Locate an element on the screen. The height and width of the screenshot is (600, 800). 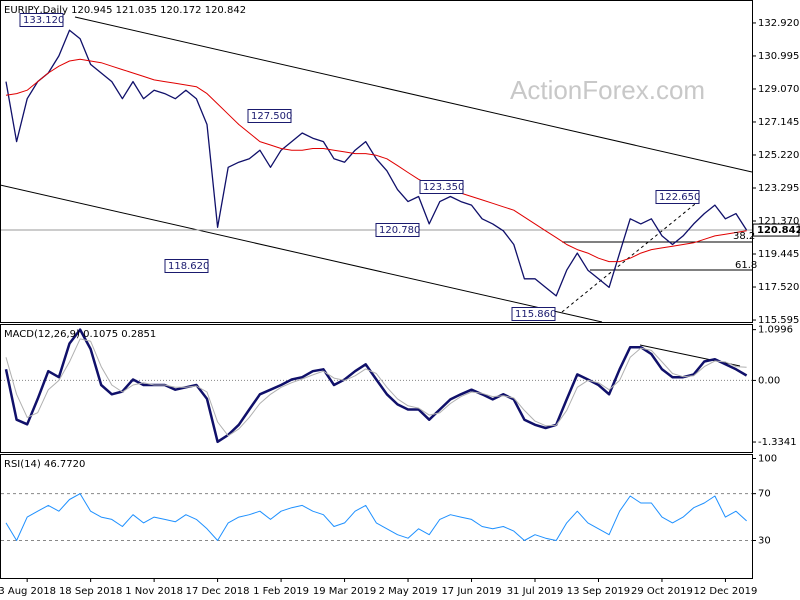
x-tick-label: 17 Dec 2018 is located at coordinates (218, 591).